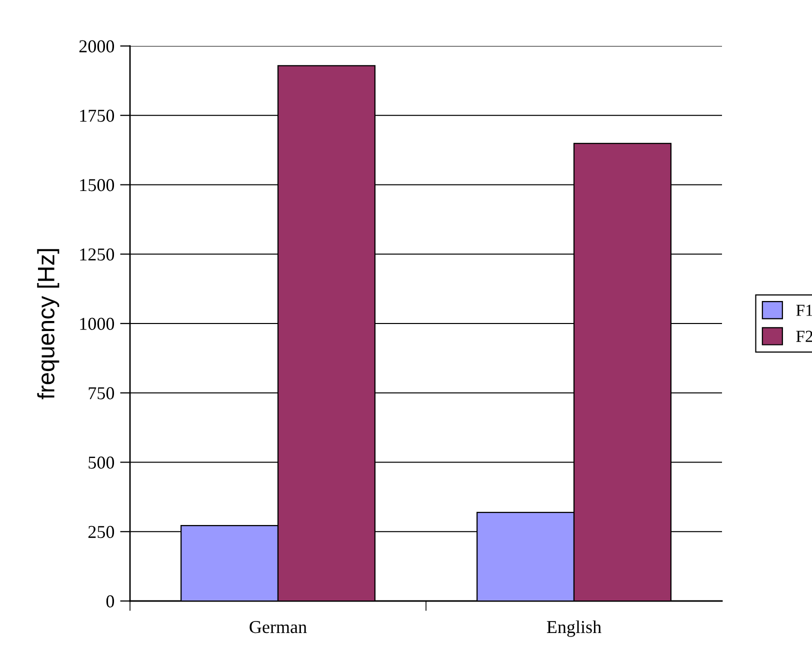  Describe the element at coordinates (97, 116) in the screenshot. I see `y-tick-label: 1750` at that location.